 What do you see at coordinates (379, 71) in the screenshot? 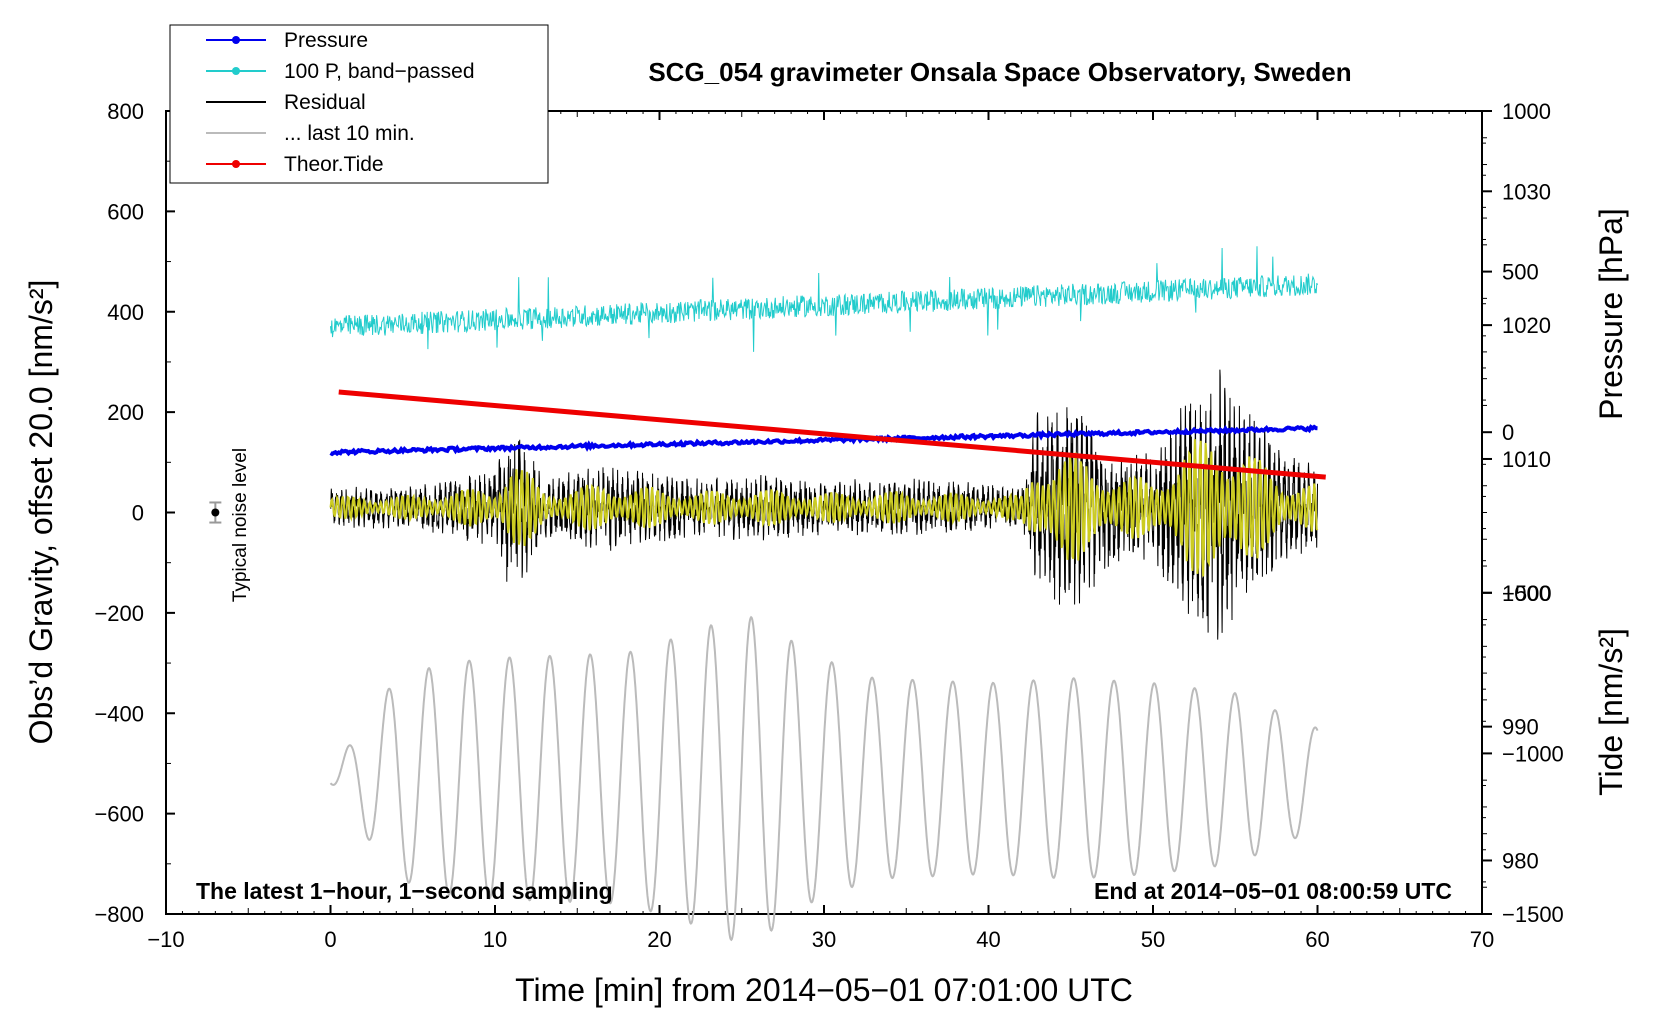
I see `legend-label: 100 P, band−passed` at bounding box center [379, 71].